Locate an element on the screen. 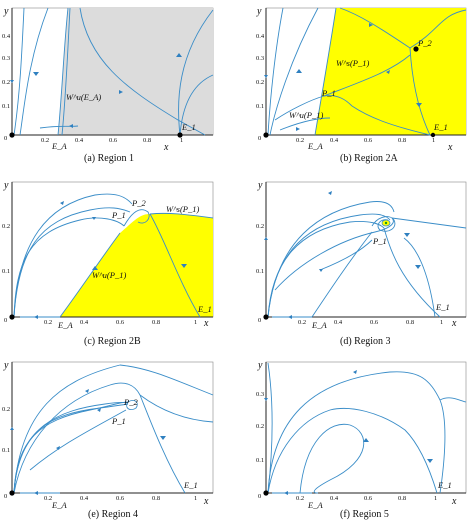  panel-f-x-label: x is located at coordinates (454, 501).